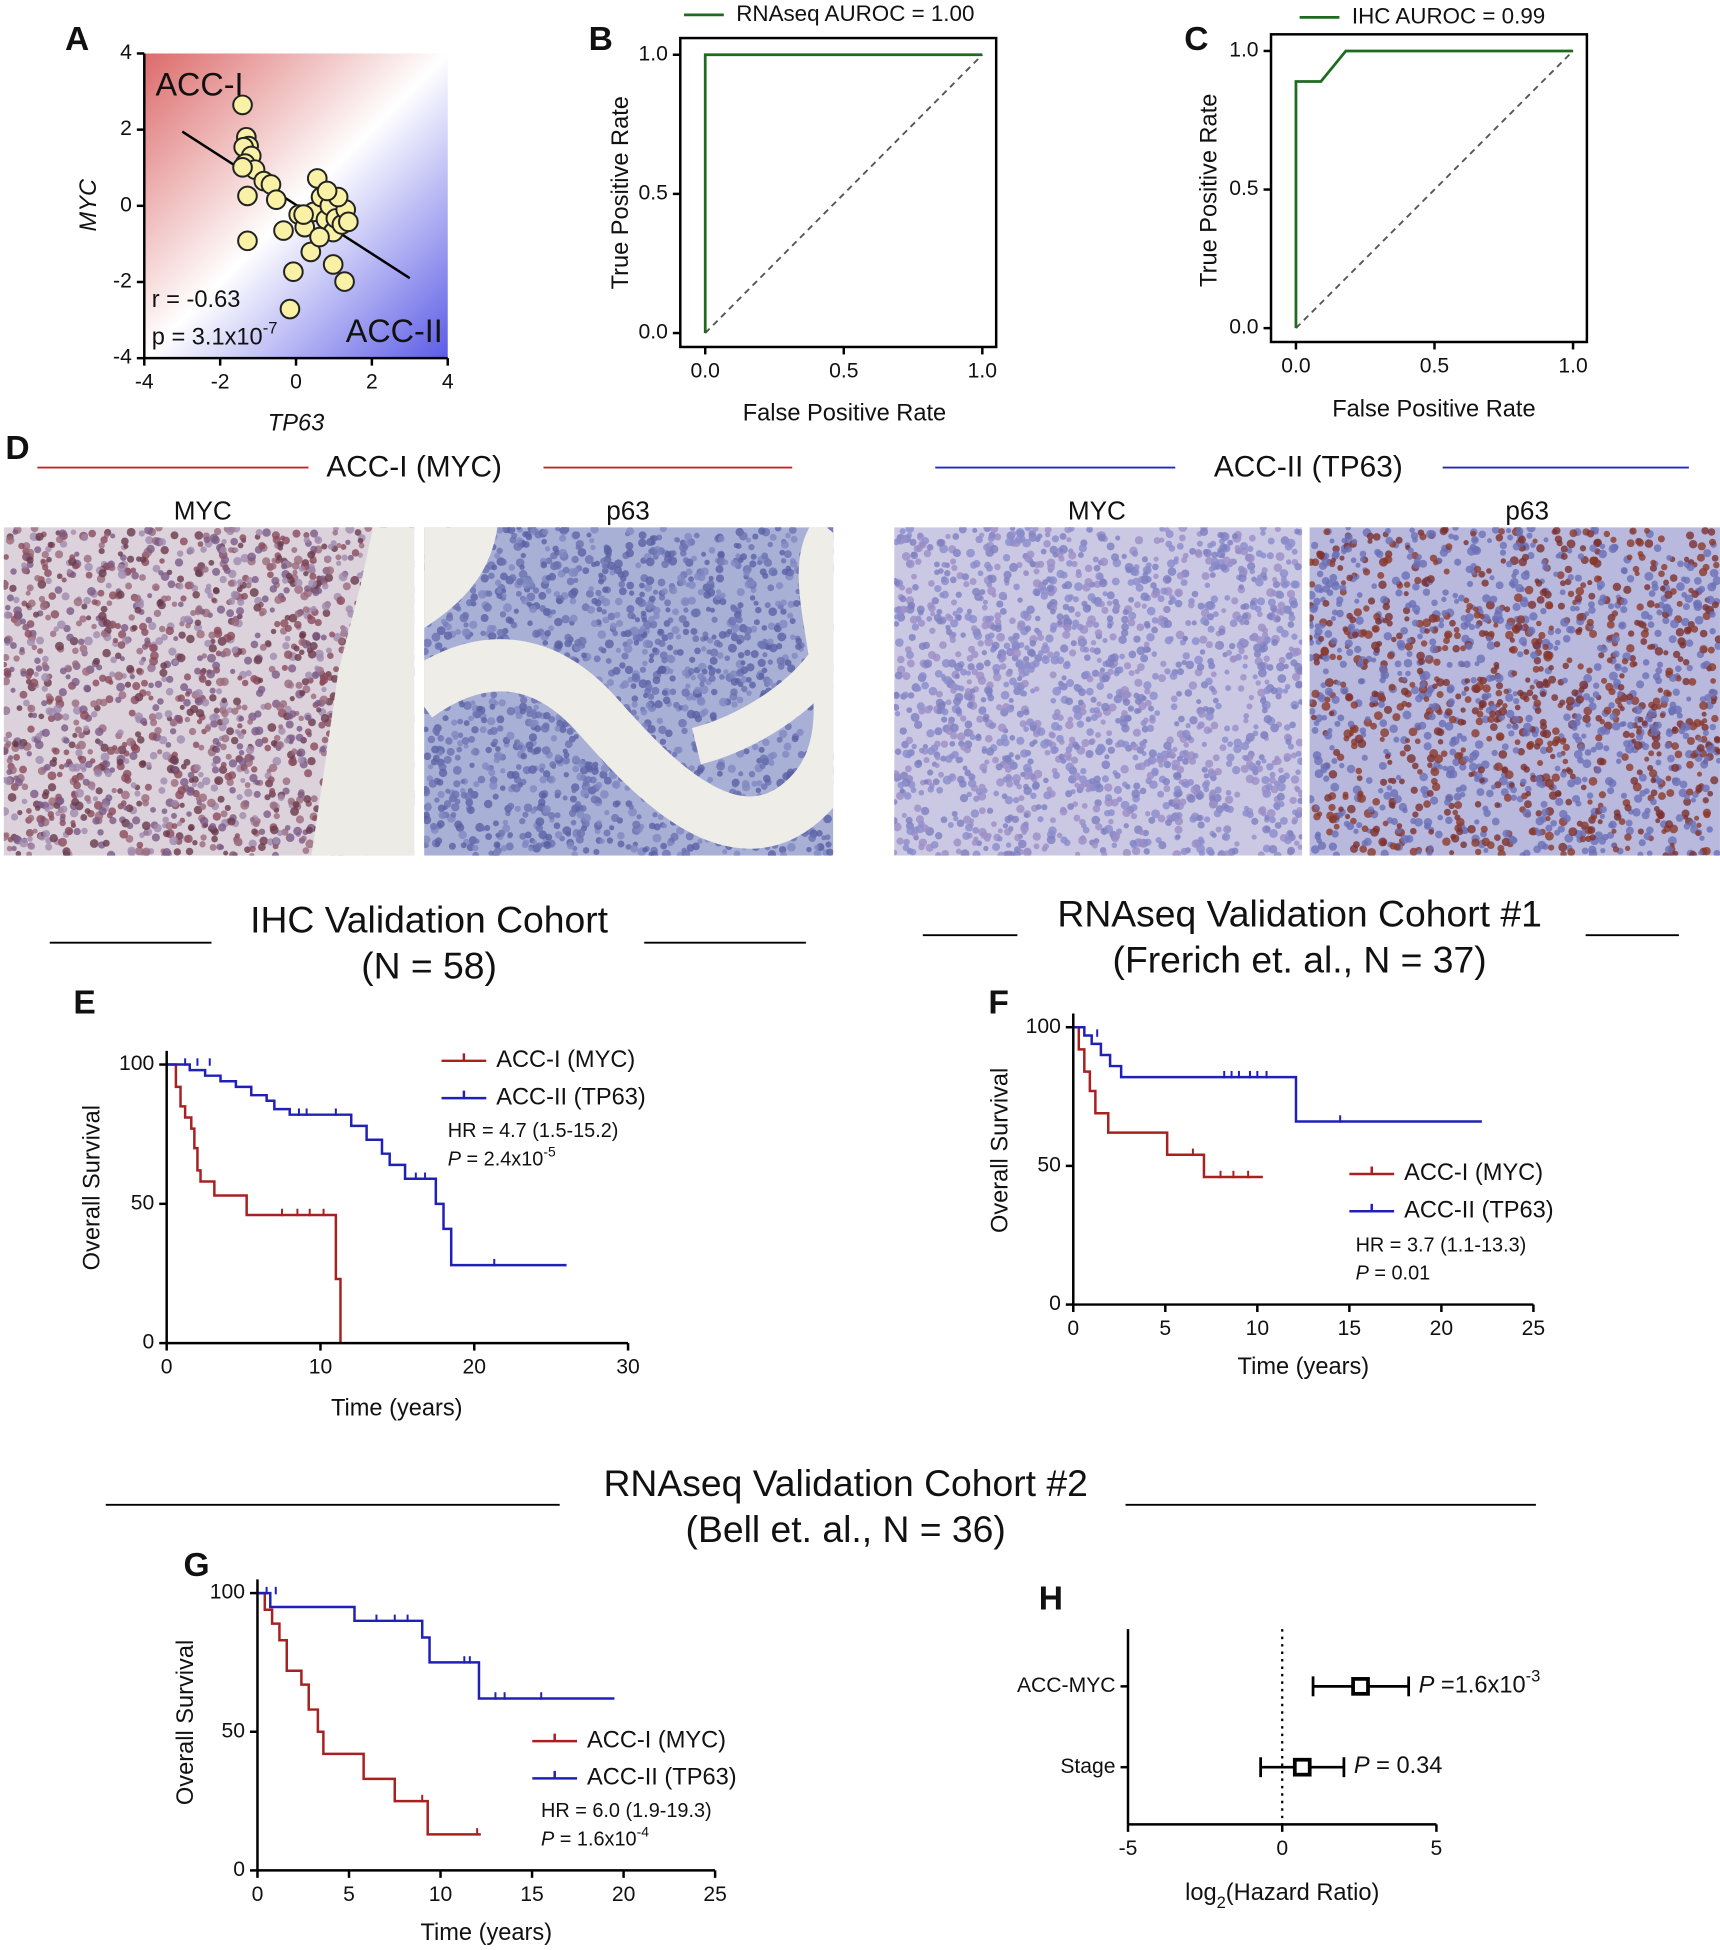 The image size is (1720, 1950). What do you see at coordinates (1051, 1598) in the screenshot?
I see `panel-letter: H` at bounding box center [1051, 1598].